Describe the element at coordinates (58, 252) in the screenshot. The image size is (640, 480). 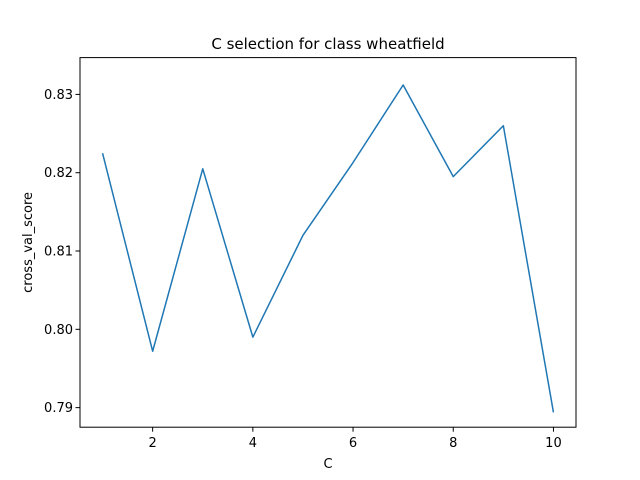
I see `y-tick-label: 0.81` at that location.